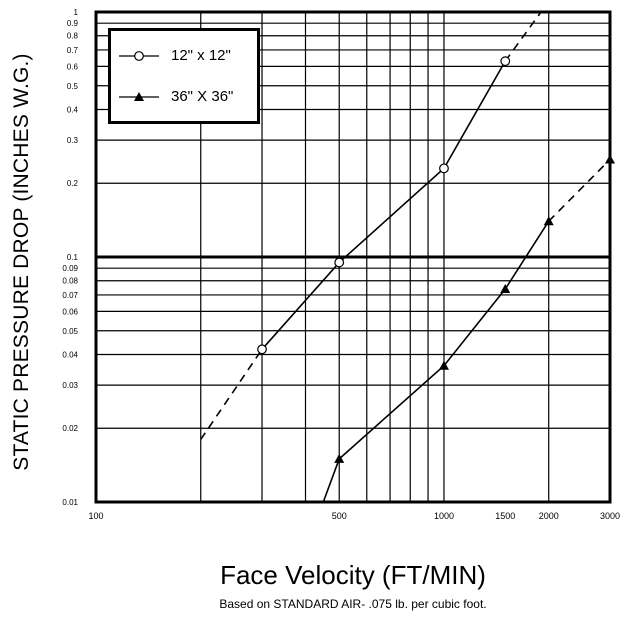  I want to click on y-tick-label: 1, so click(76, 12).